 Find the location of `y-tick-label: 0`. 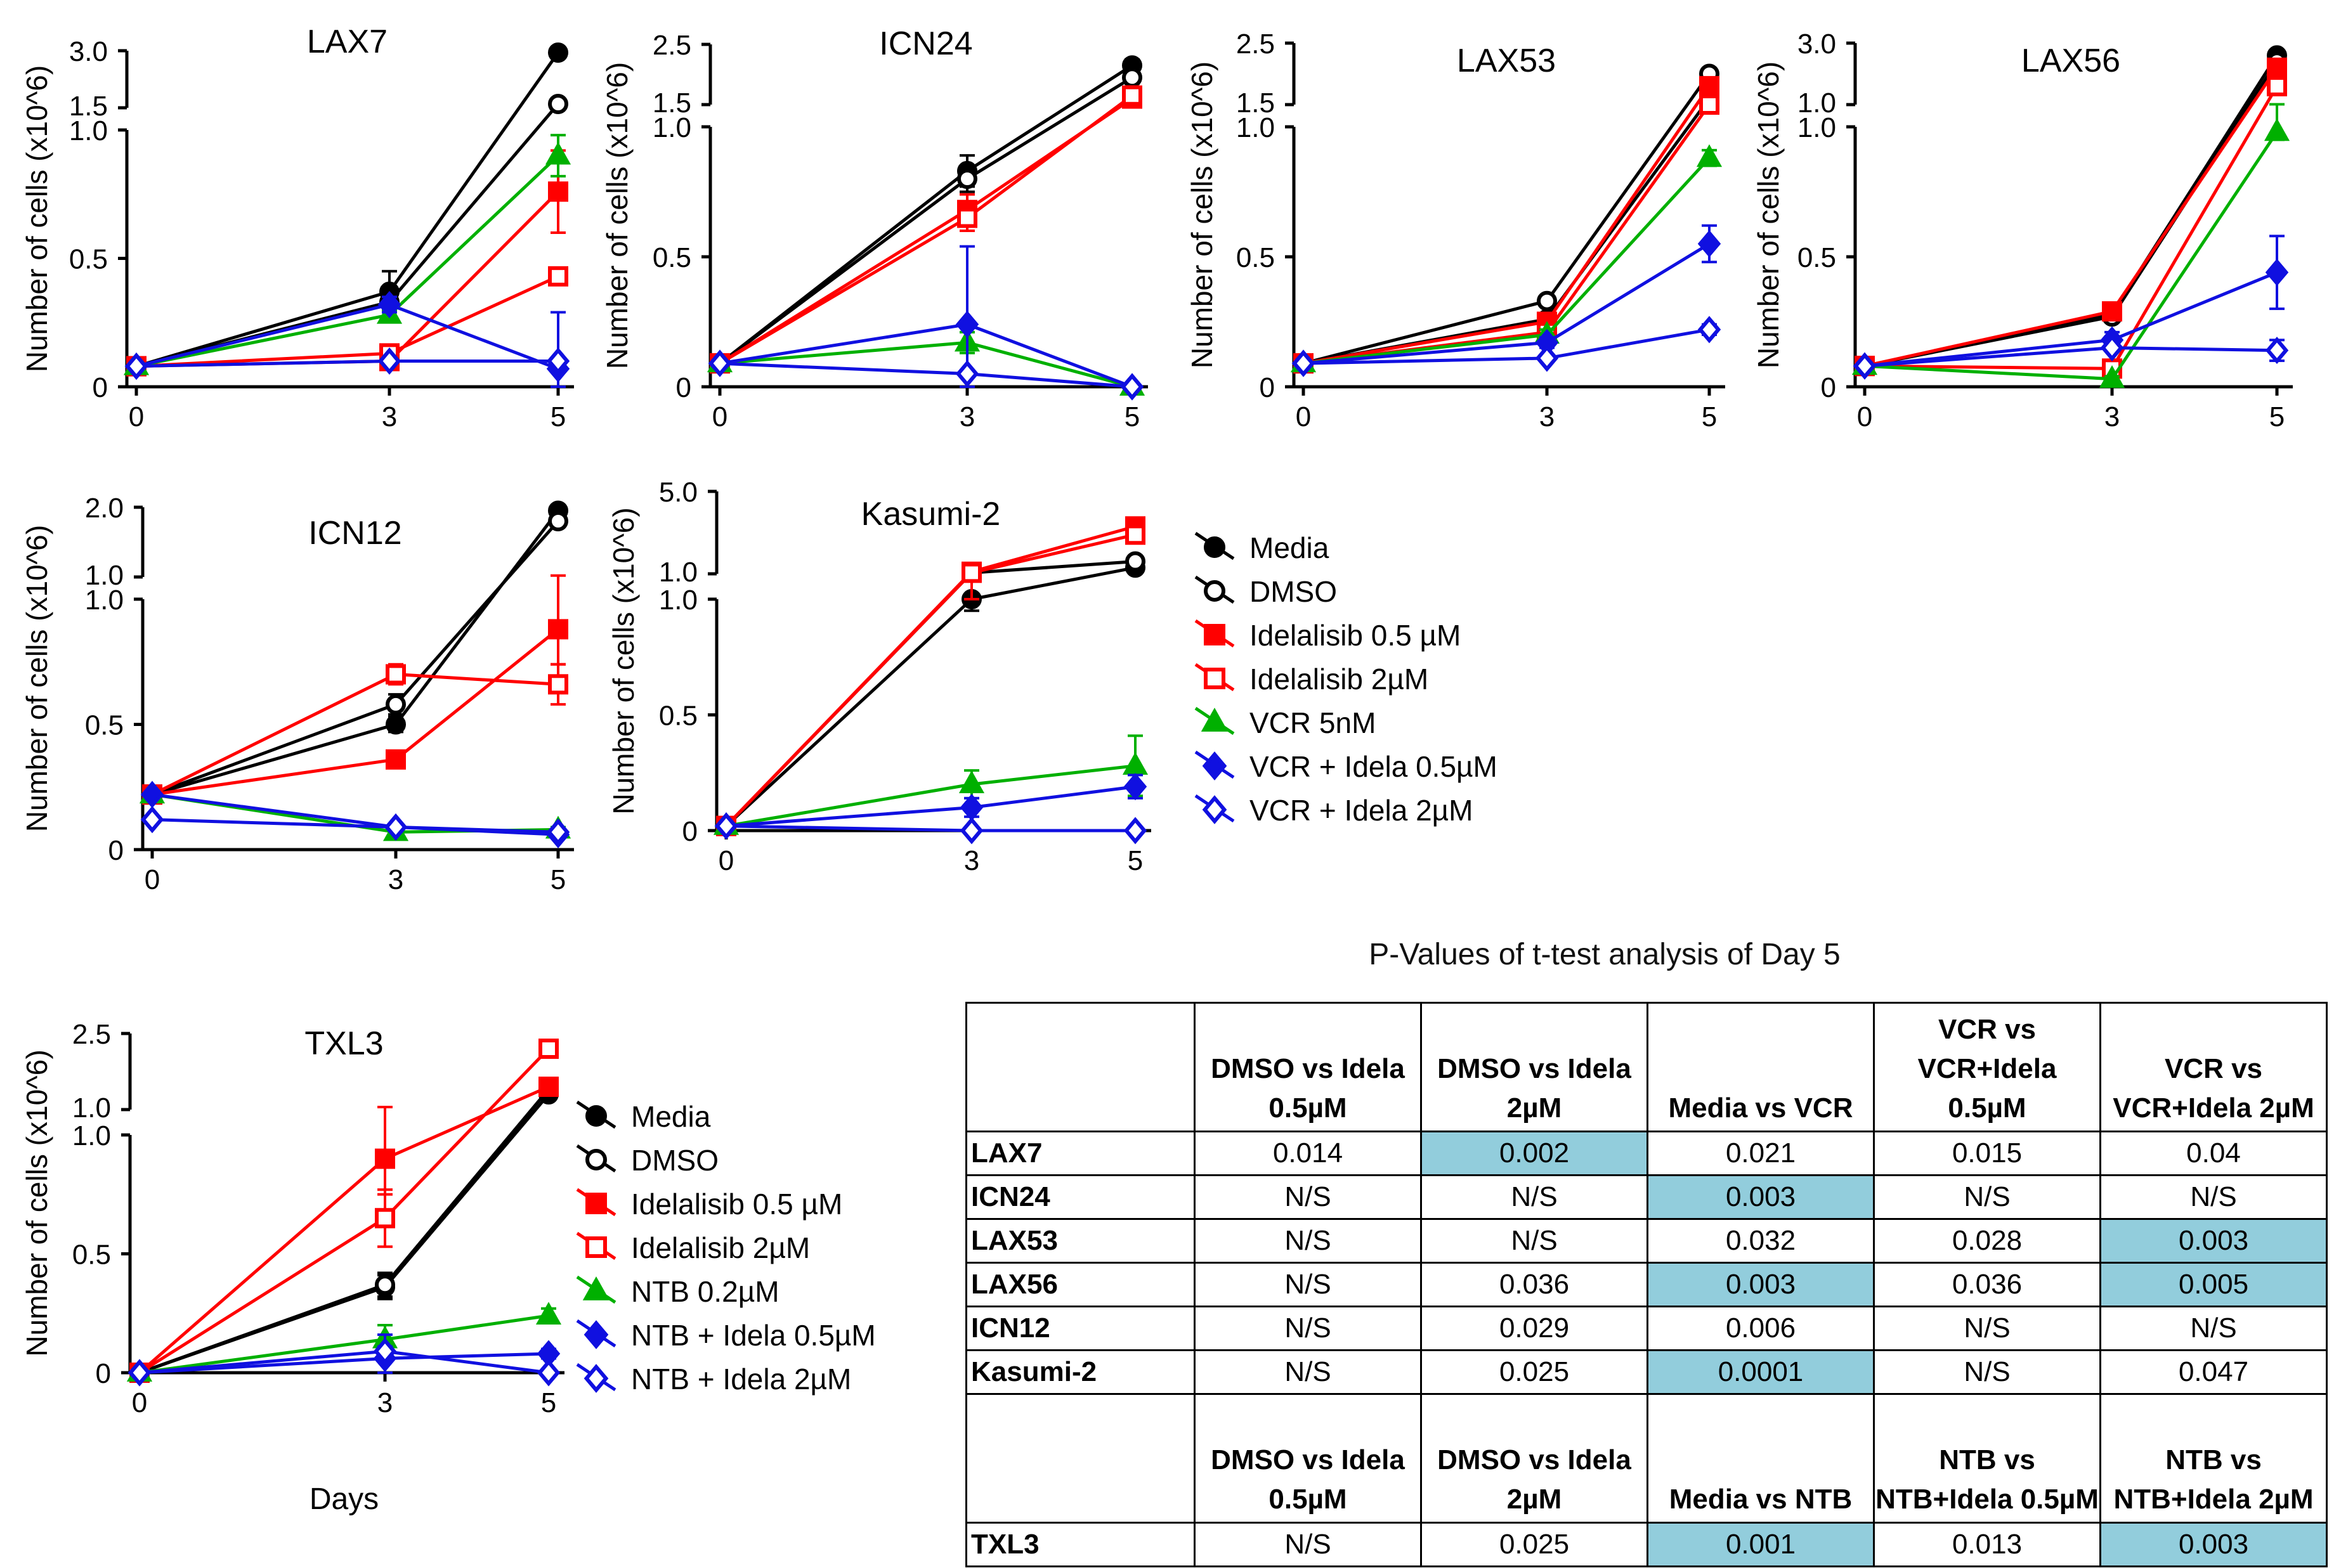

y-tick-label: 0 is located at coordinates (1828, 387).